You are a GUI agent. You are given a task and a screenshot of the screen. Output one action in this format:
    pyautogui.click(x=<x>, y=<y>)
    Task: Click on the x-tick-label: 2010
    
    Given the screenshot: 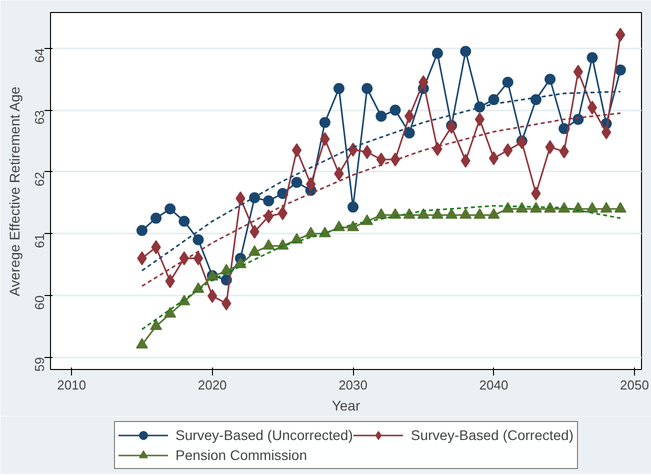 What is the action you would take?
    pyautogui.click(x=71, y=385)
    